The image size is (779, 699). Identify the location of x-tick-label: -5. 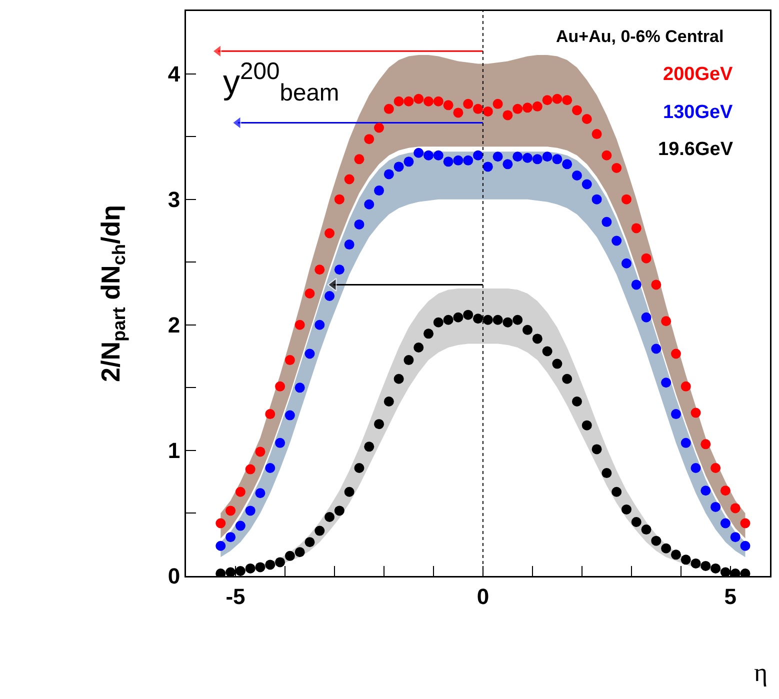
(236, 596).